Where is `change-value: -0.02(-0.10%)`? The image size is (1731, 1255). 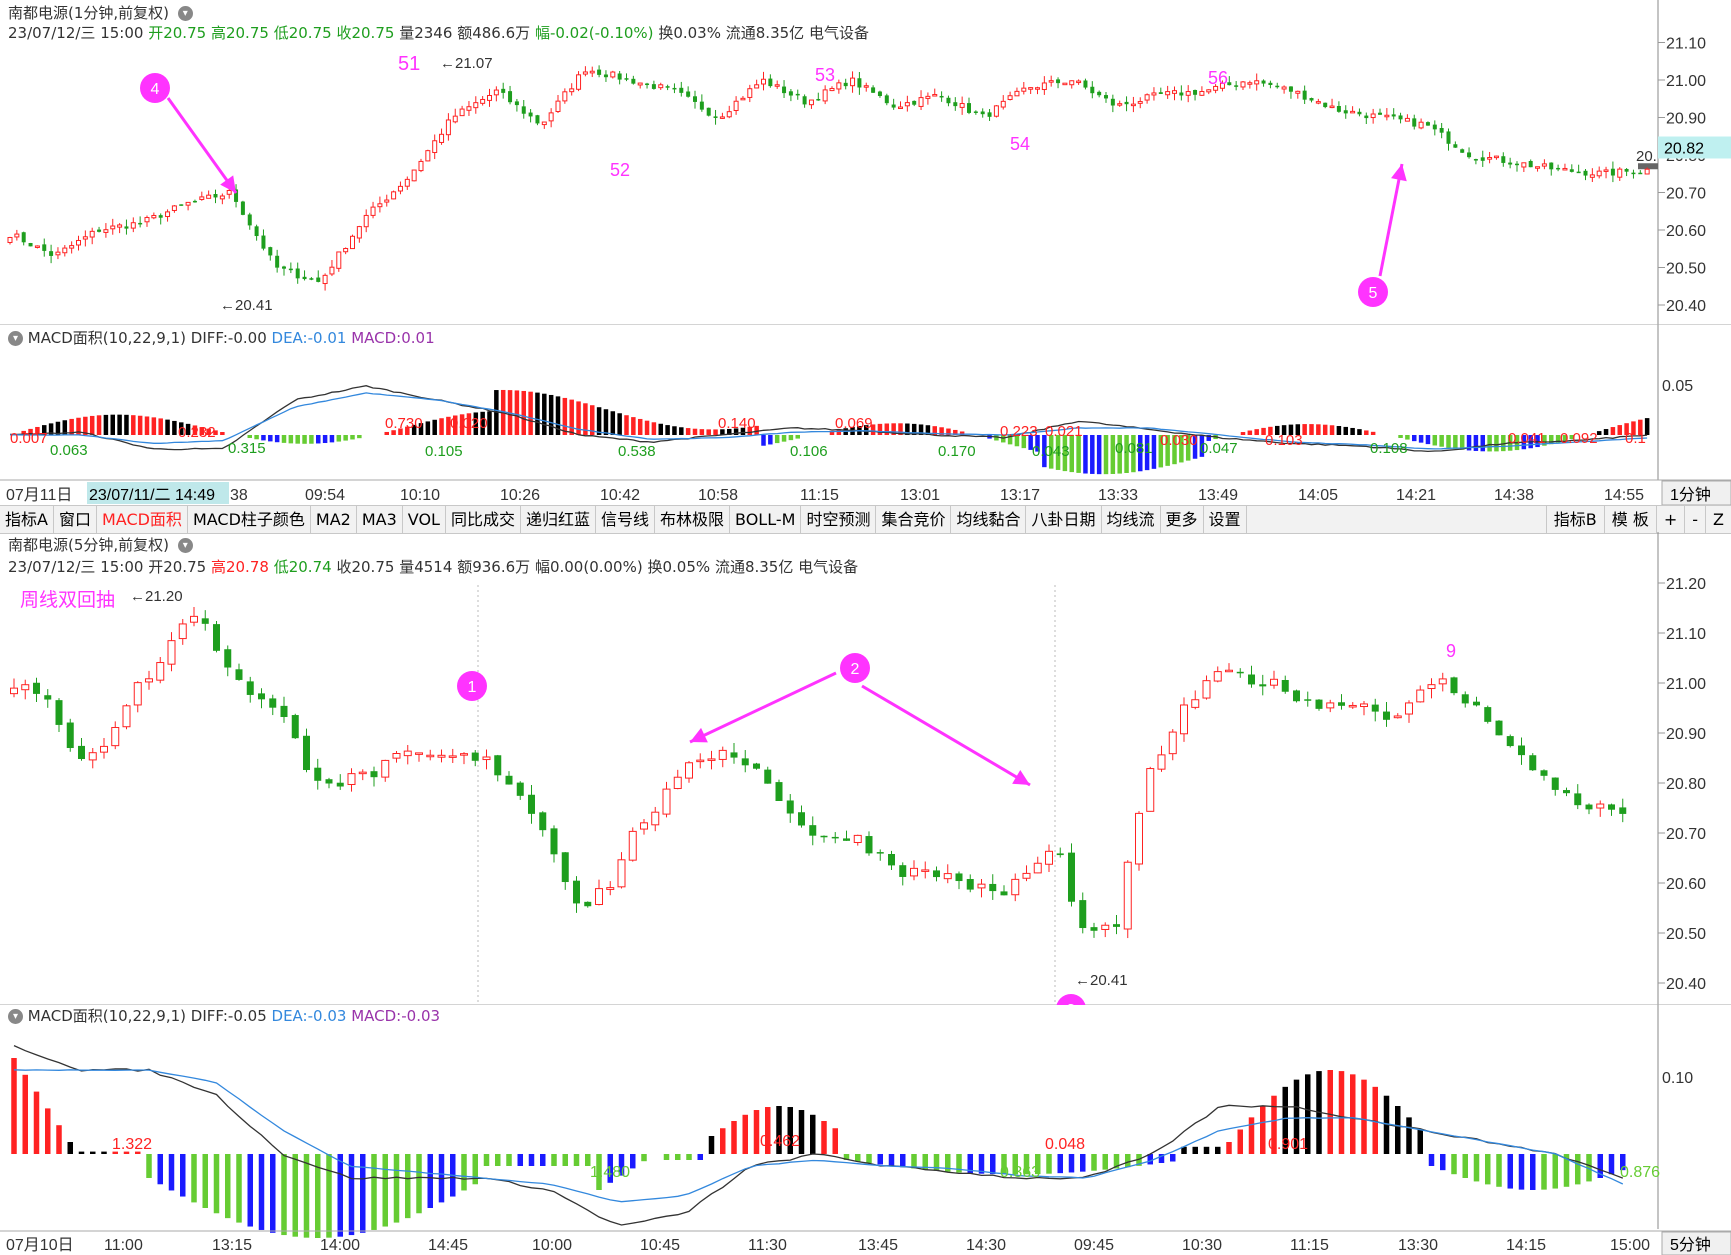
change-value: -0.02(-0.10%) is located at coordinates (601, 33).